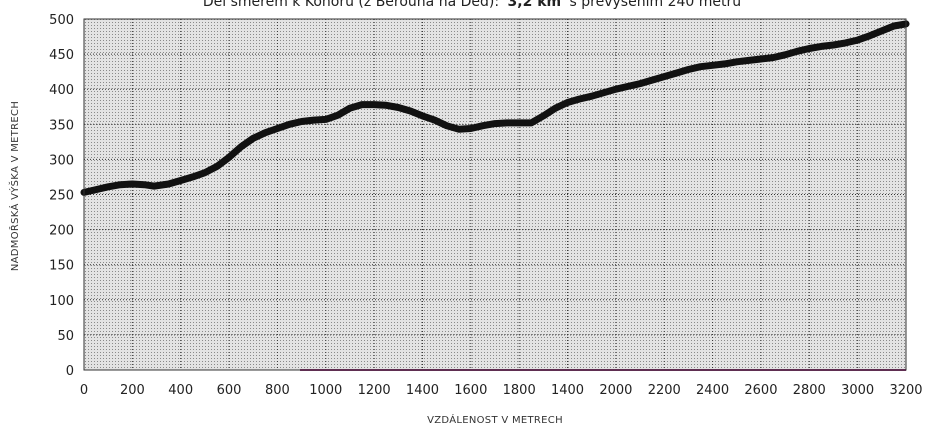 The width and height of the screenshot is (925, 428). What do you see at coordinates (70, 371) in the screenshot?
I see `y-tick-label: 0` at bounding box center [70, 371].